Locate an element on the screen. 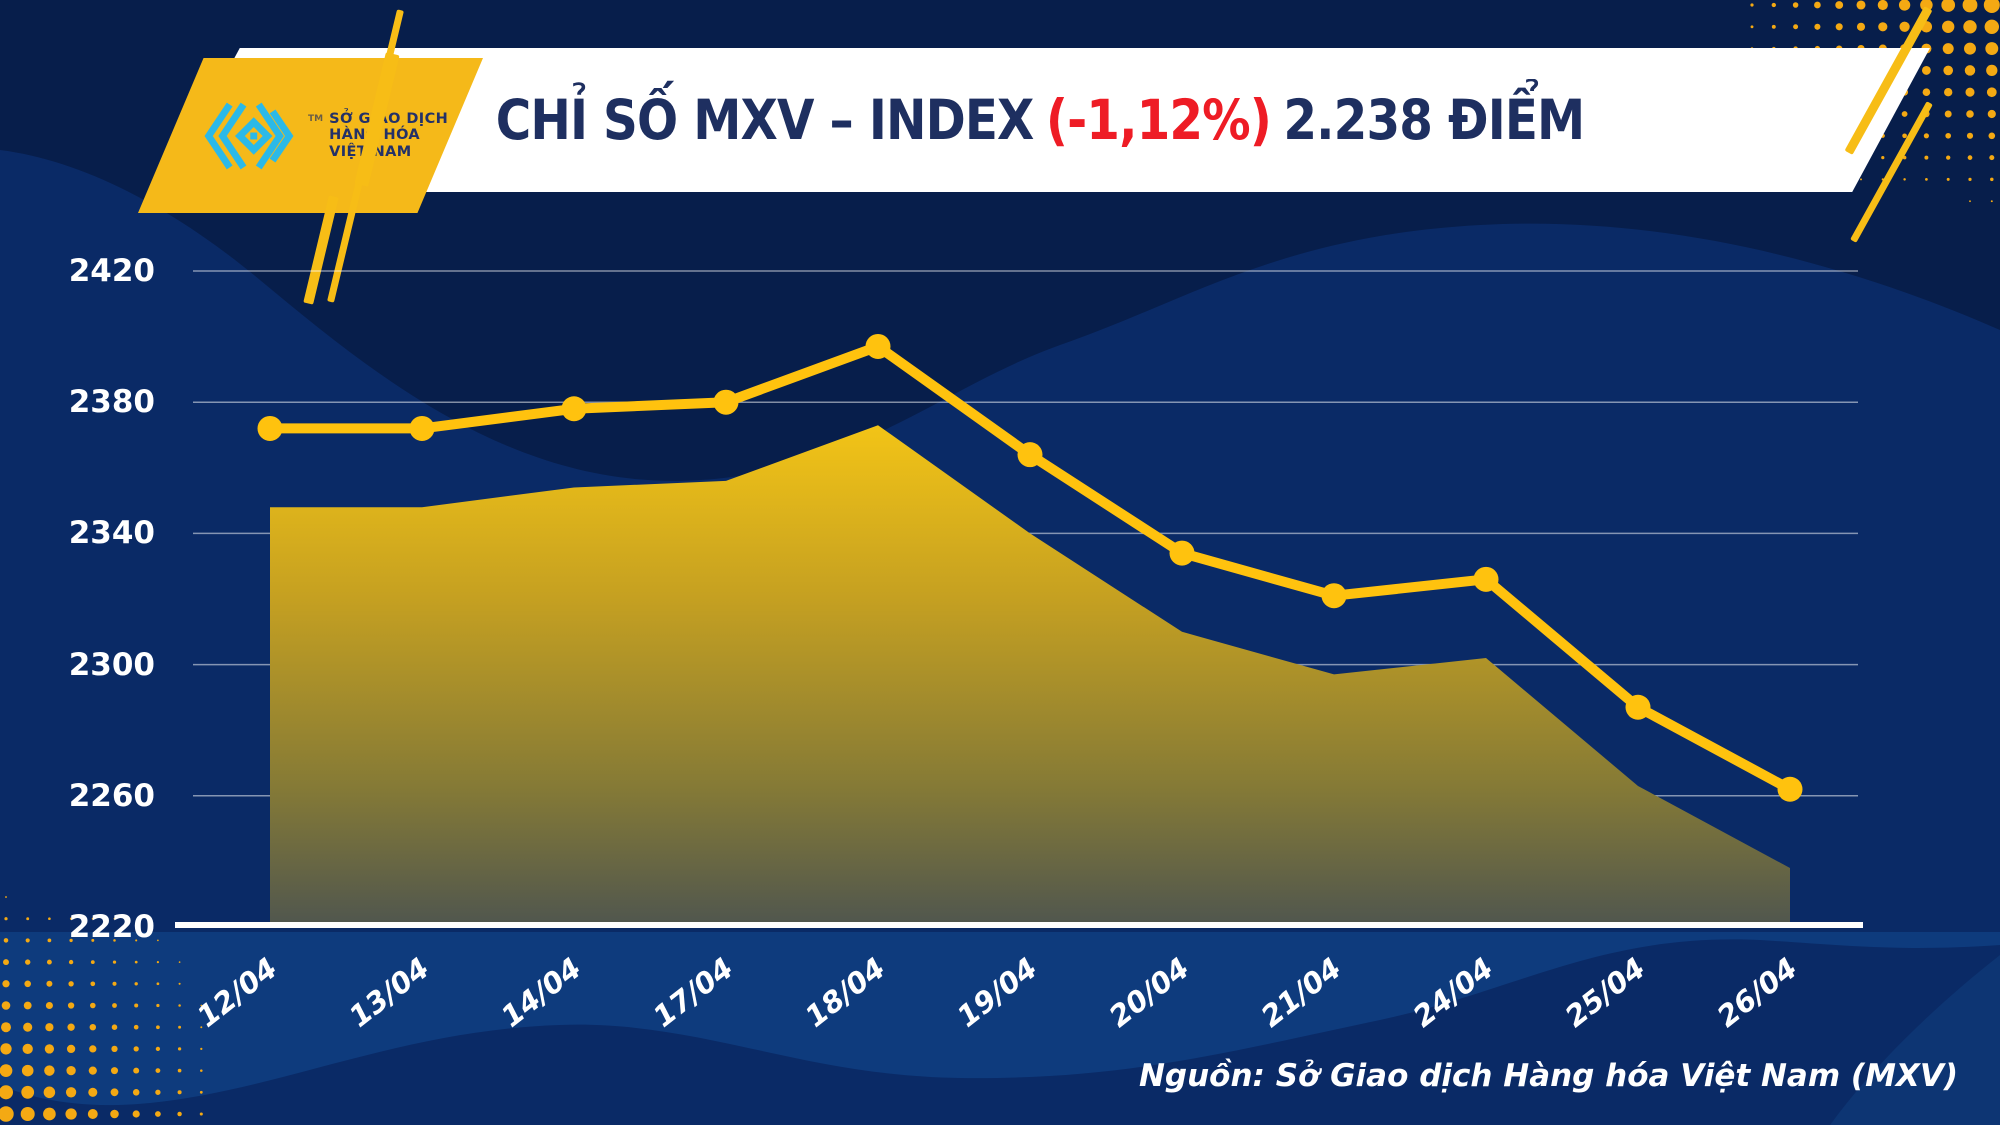 Image resolution: width=2000 pixels, height=1125 pixels. bottom-right-corner-wave is located at coordinates (1915, 1040).